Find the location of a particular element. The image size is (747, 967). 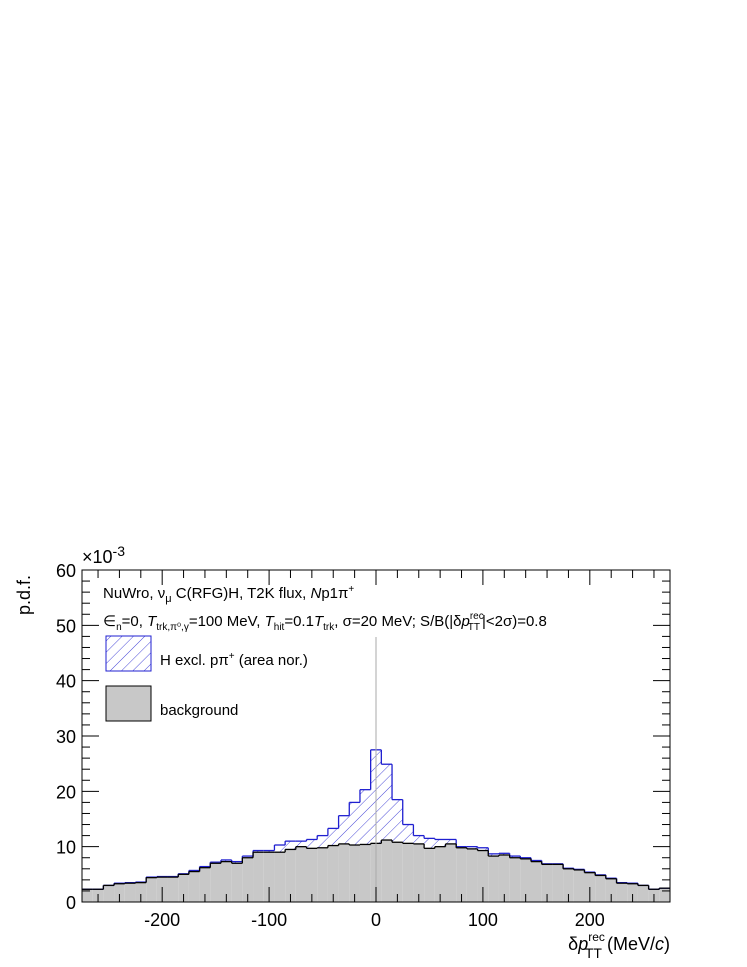

y-tick-label: 20 is located at coordinates (66, 792).